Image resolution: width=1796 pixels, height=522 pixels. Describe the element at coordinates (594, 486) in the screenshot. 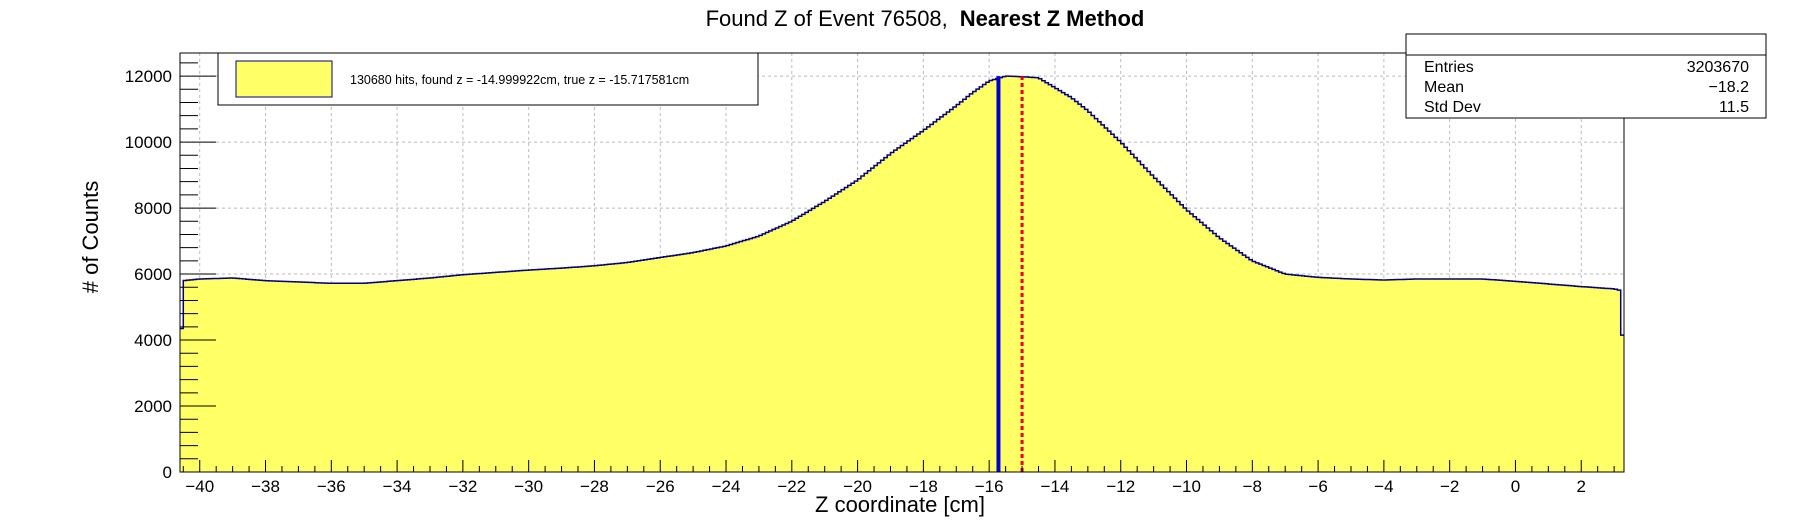

I see `x-tick-label: −28` at that location.